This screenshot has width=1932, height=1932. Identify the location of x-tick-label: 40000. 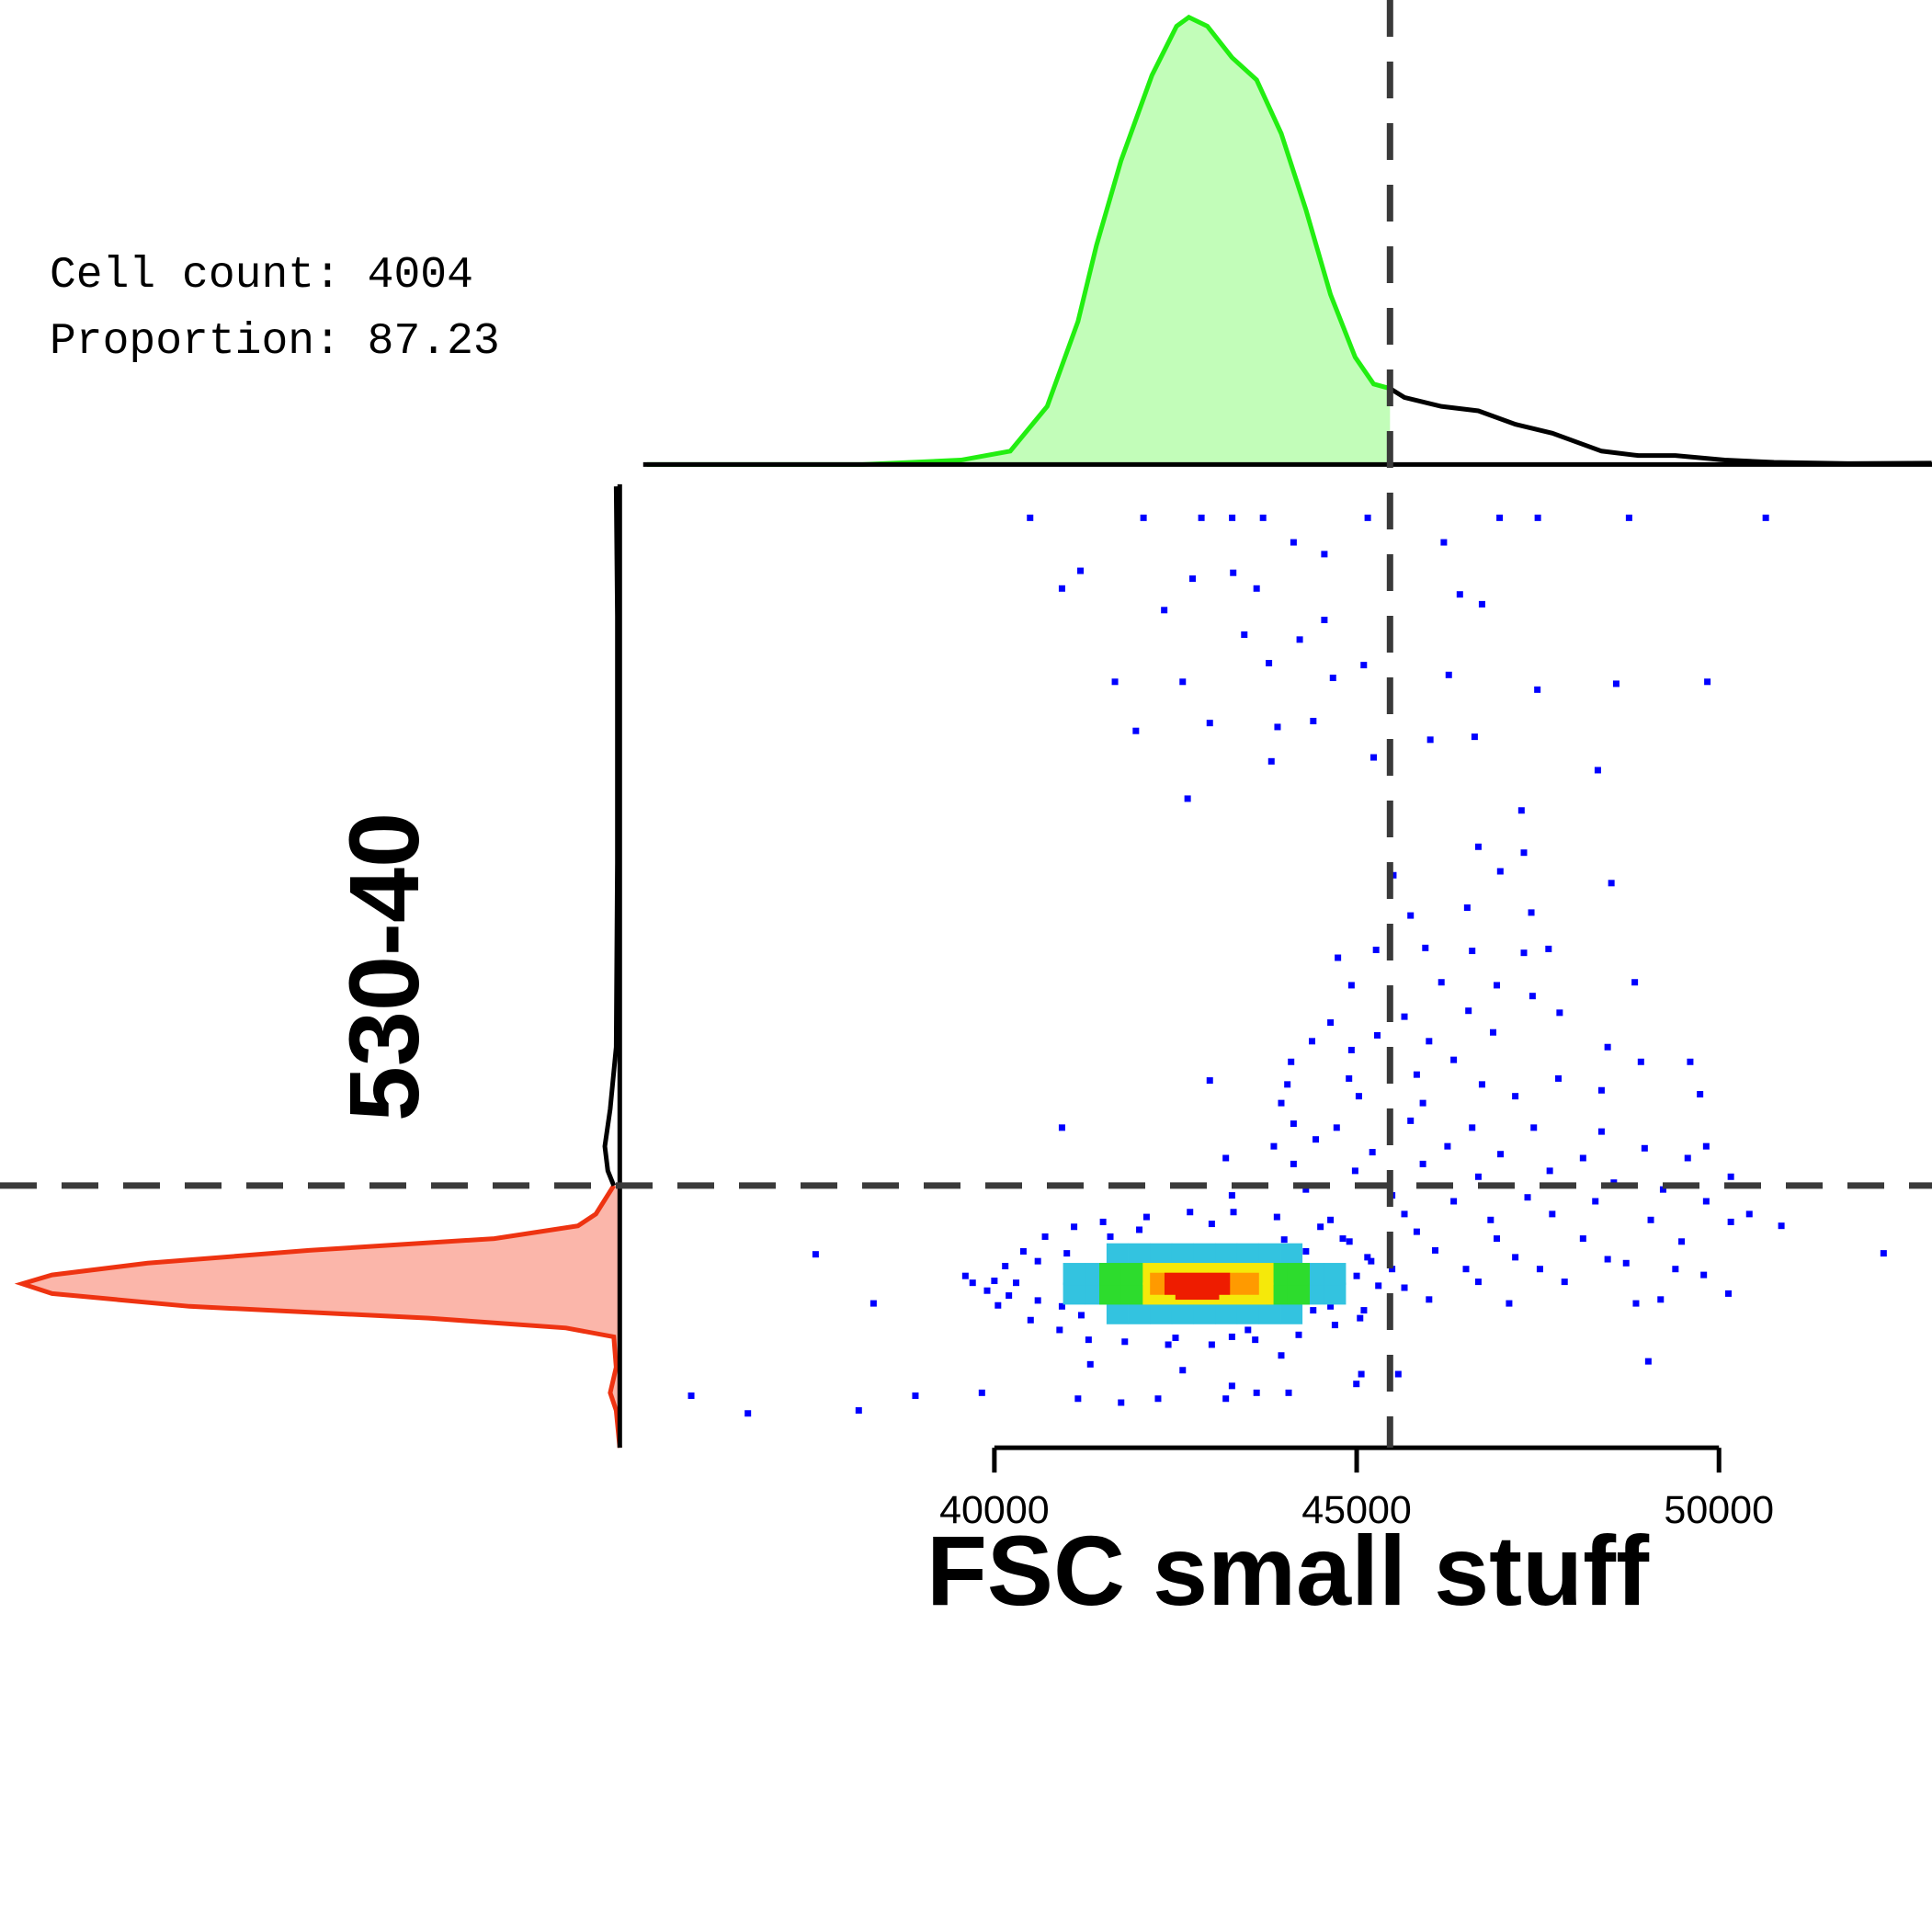
(994, 1510).